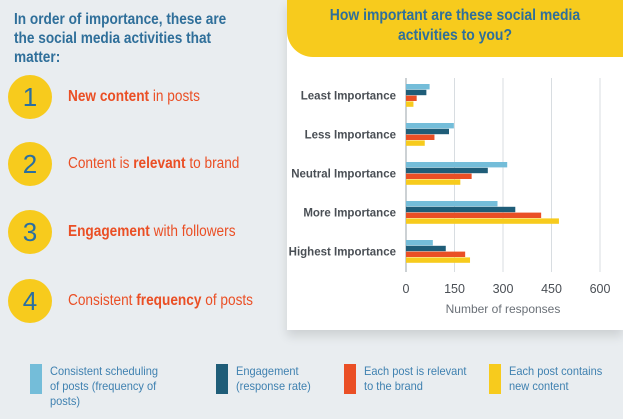 The image size is (623, 419). What do you see at coordinates (273, 378) in the screenshot?
I see `legend-label: Engagement (response rate)` at bounding box center [273, 378].